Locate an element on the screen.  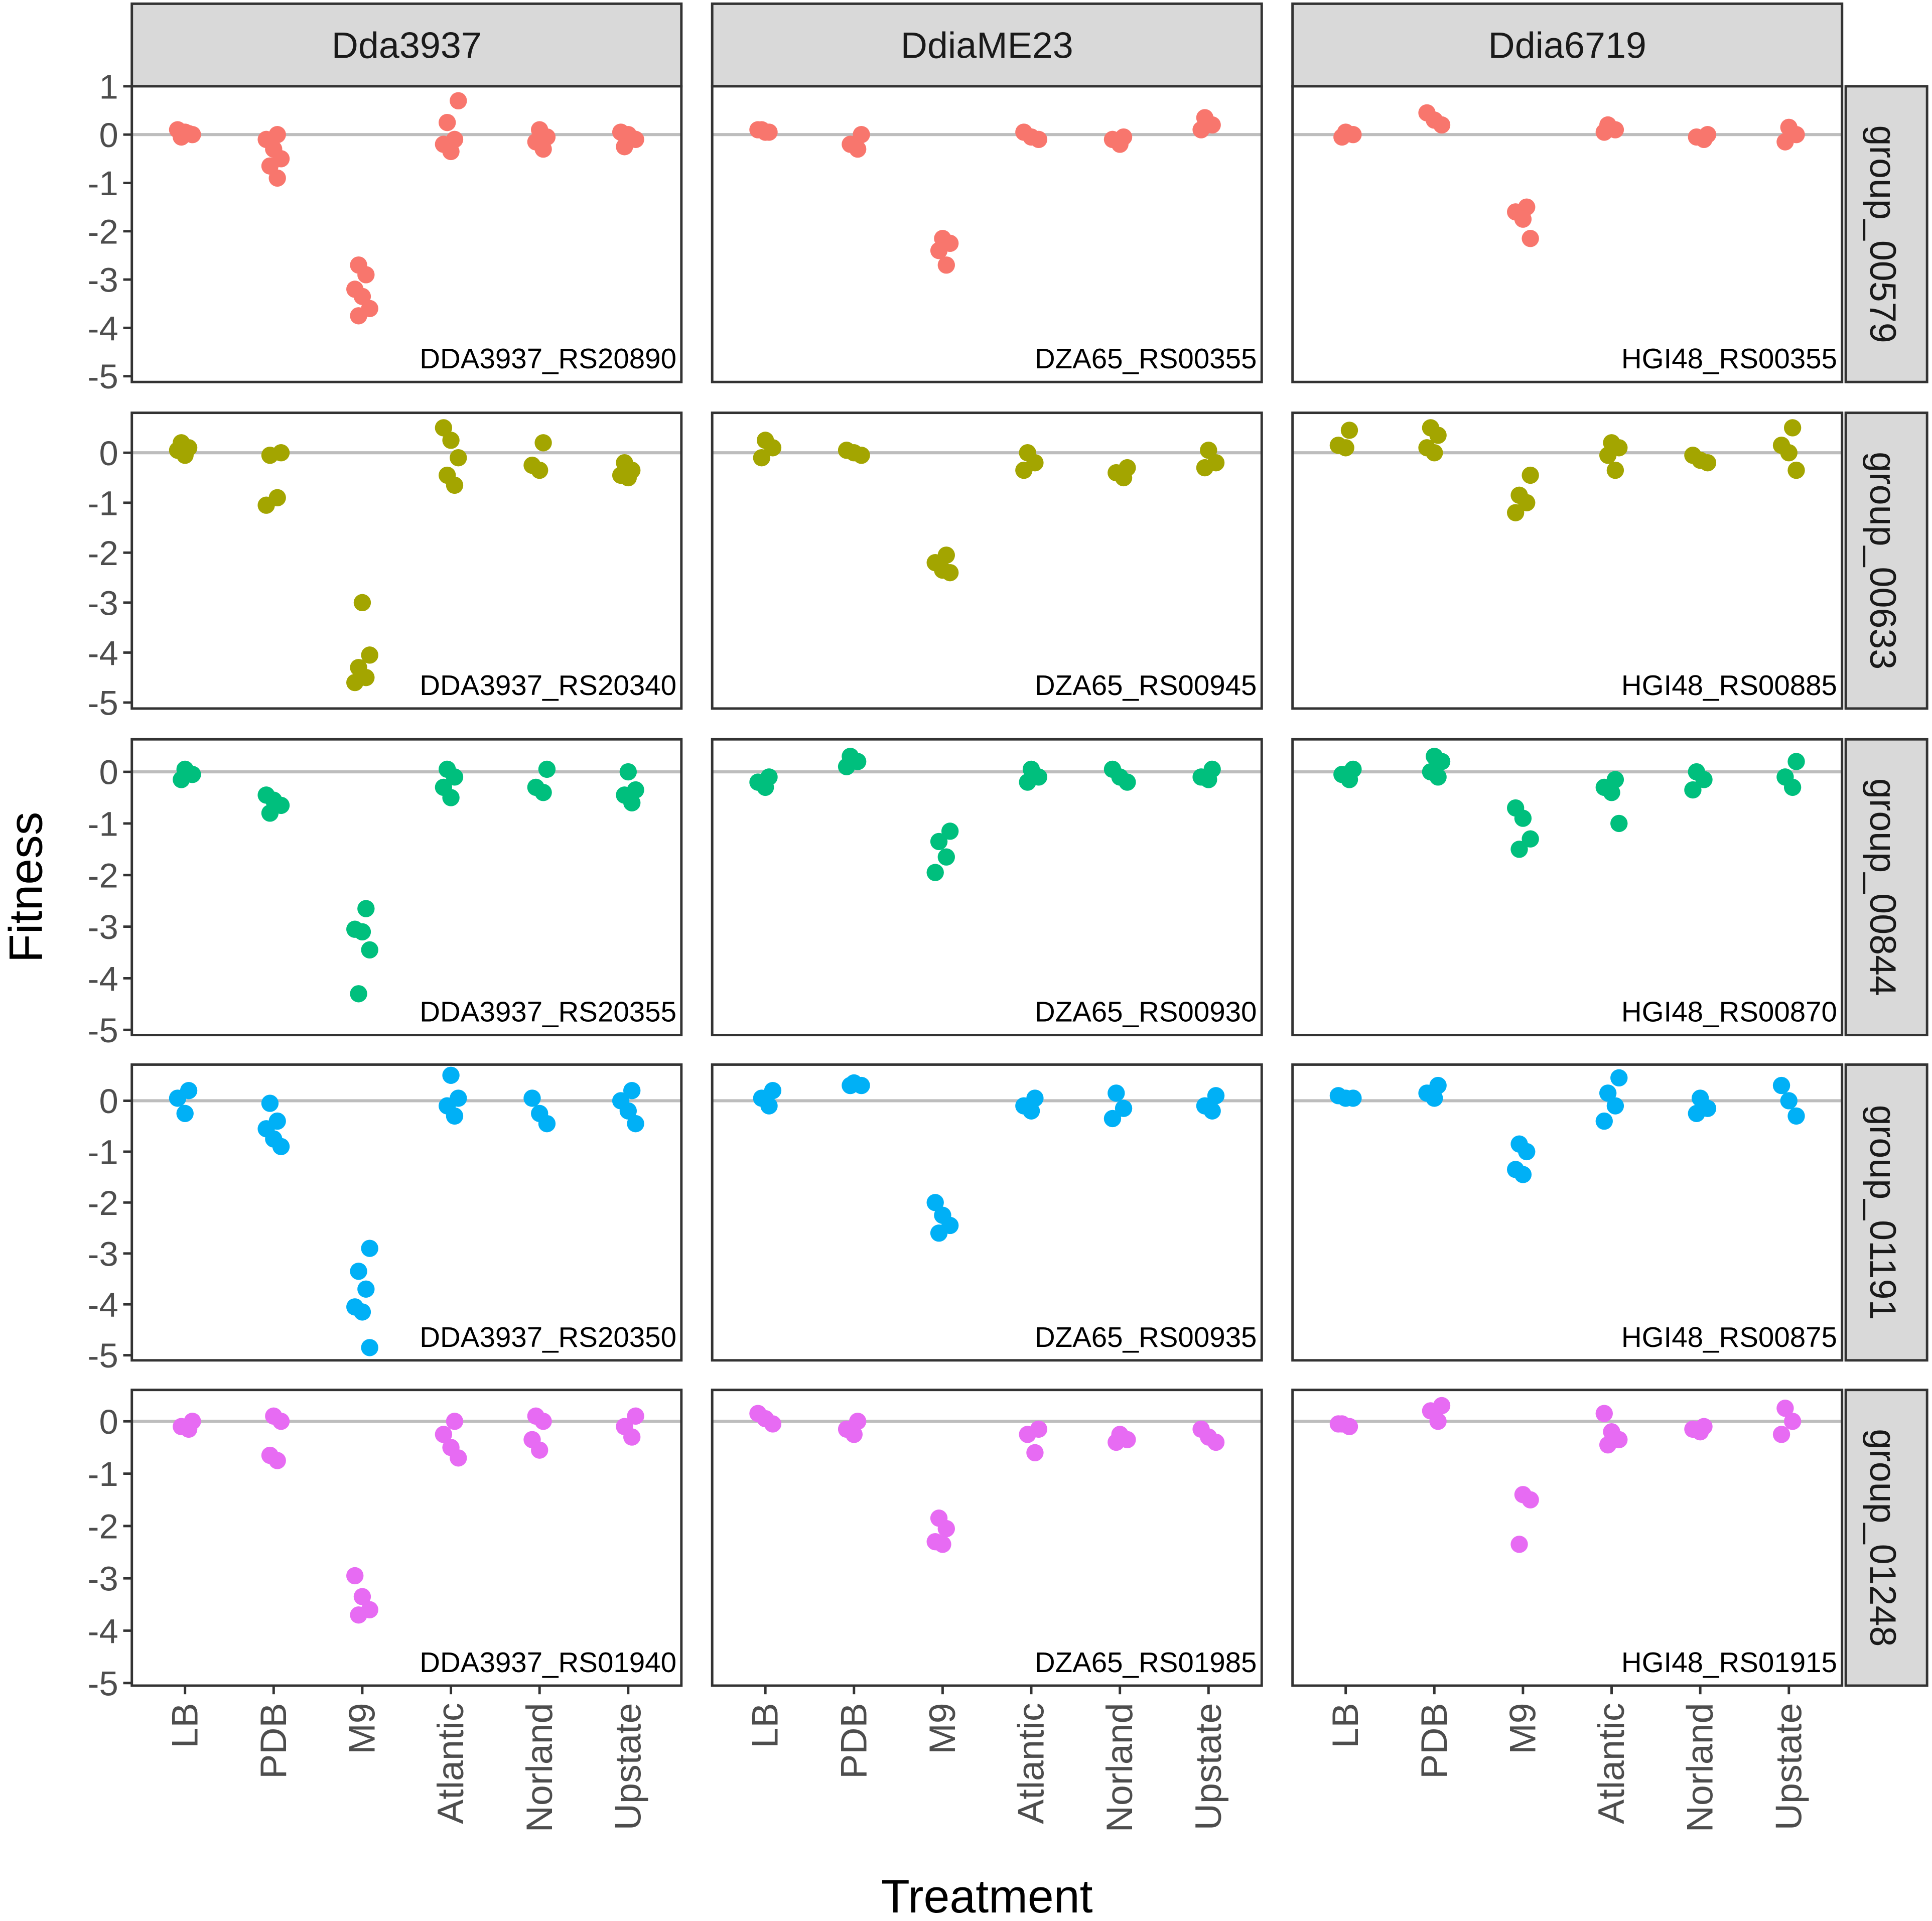
y-tick-label: -3 is located at coordinates (103, 1253).